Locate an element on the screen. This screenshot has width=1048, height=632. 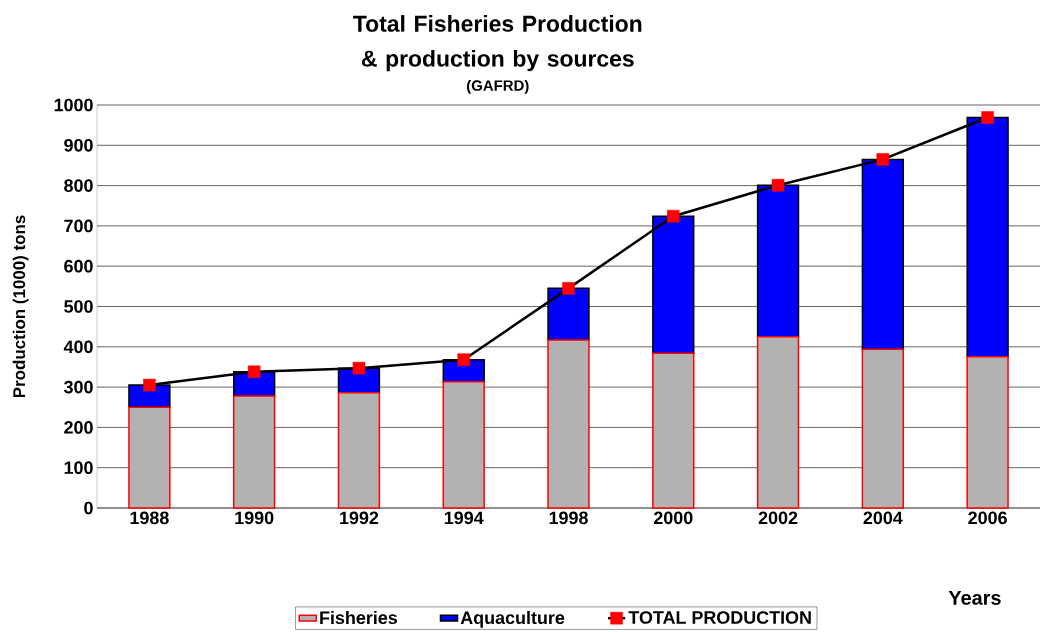
y-tick-label: 700 is located at coordinates (78, 226).